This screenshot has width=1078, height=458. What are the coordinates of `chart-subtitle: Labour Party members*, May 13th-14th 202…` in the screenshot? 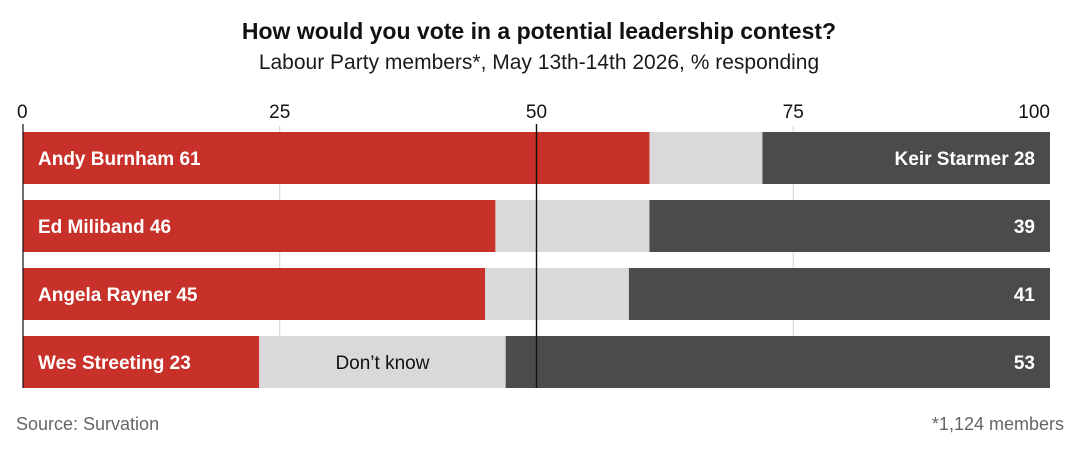 It's located at (539, 62).